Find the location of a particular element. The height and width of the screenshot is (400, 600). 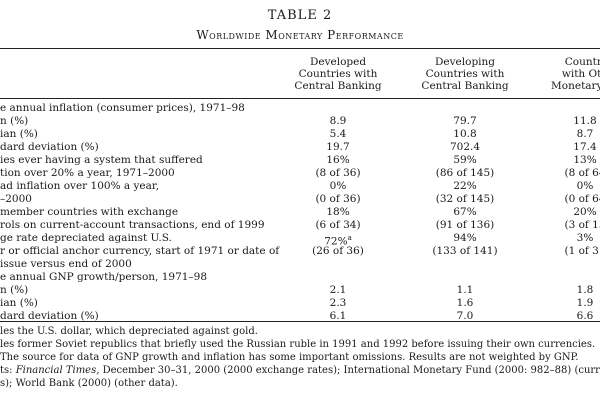

row-label: member countries with exchange is located at coordinates (89, 212).